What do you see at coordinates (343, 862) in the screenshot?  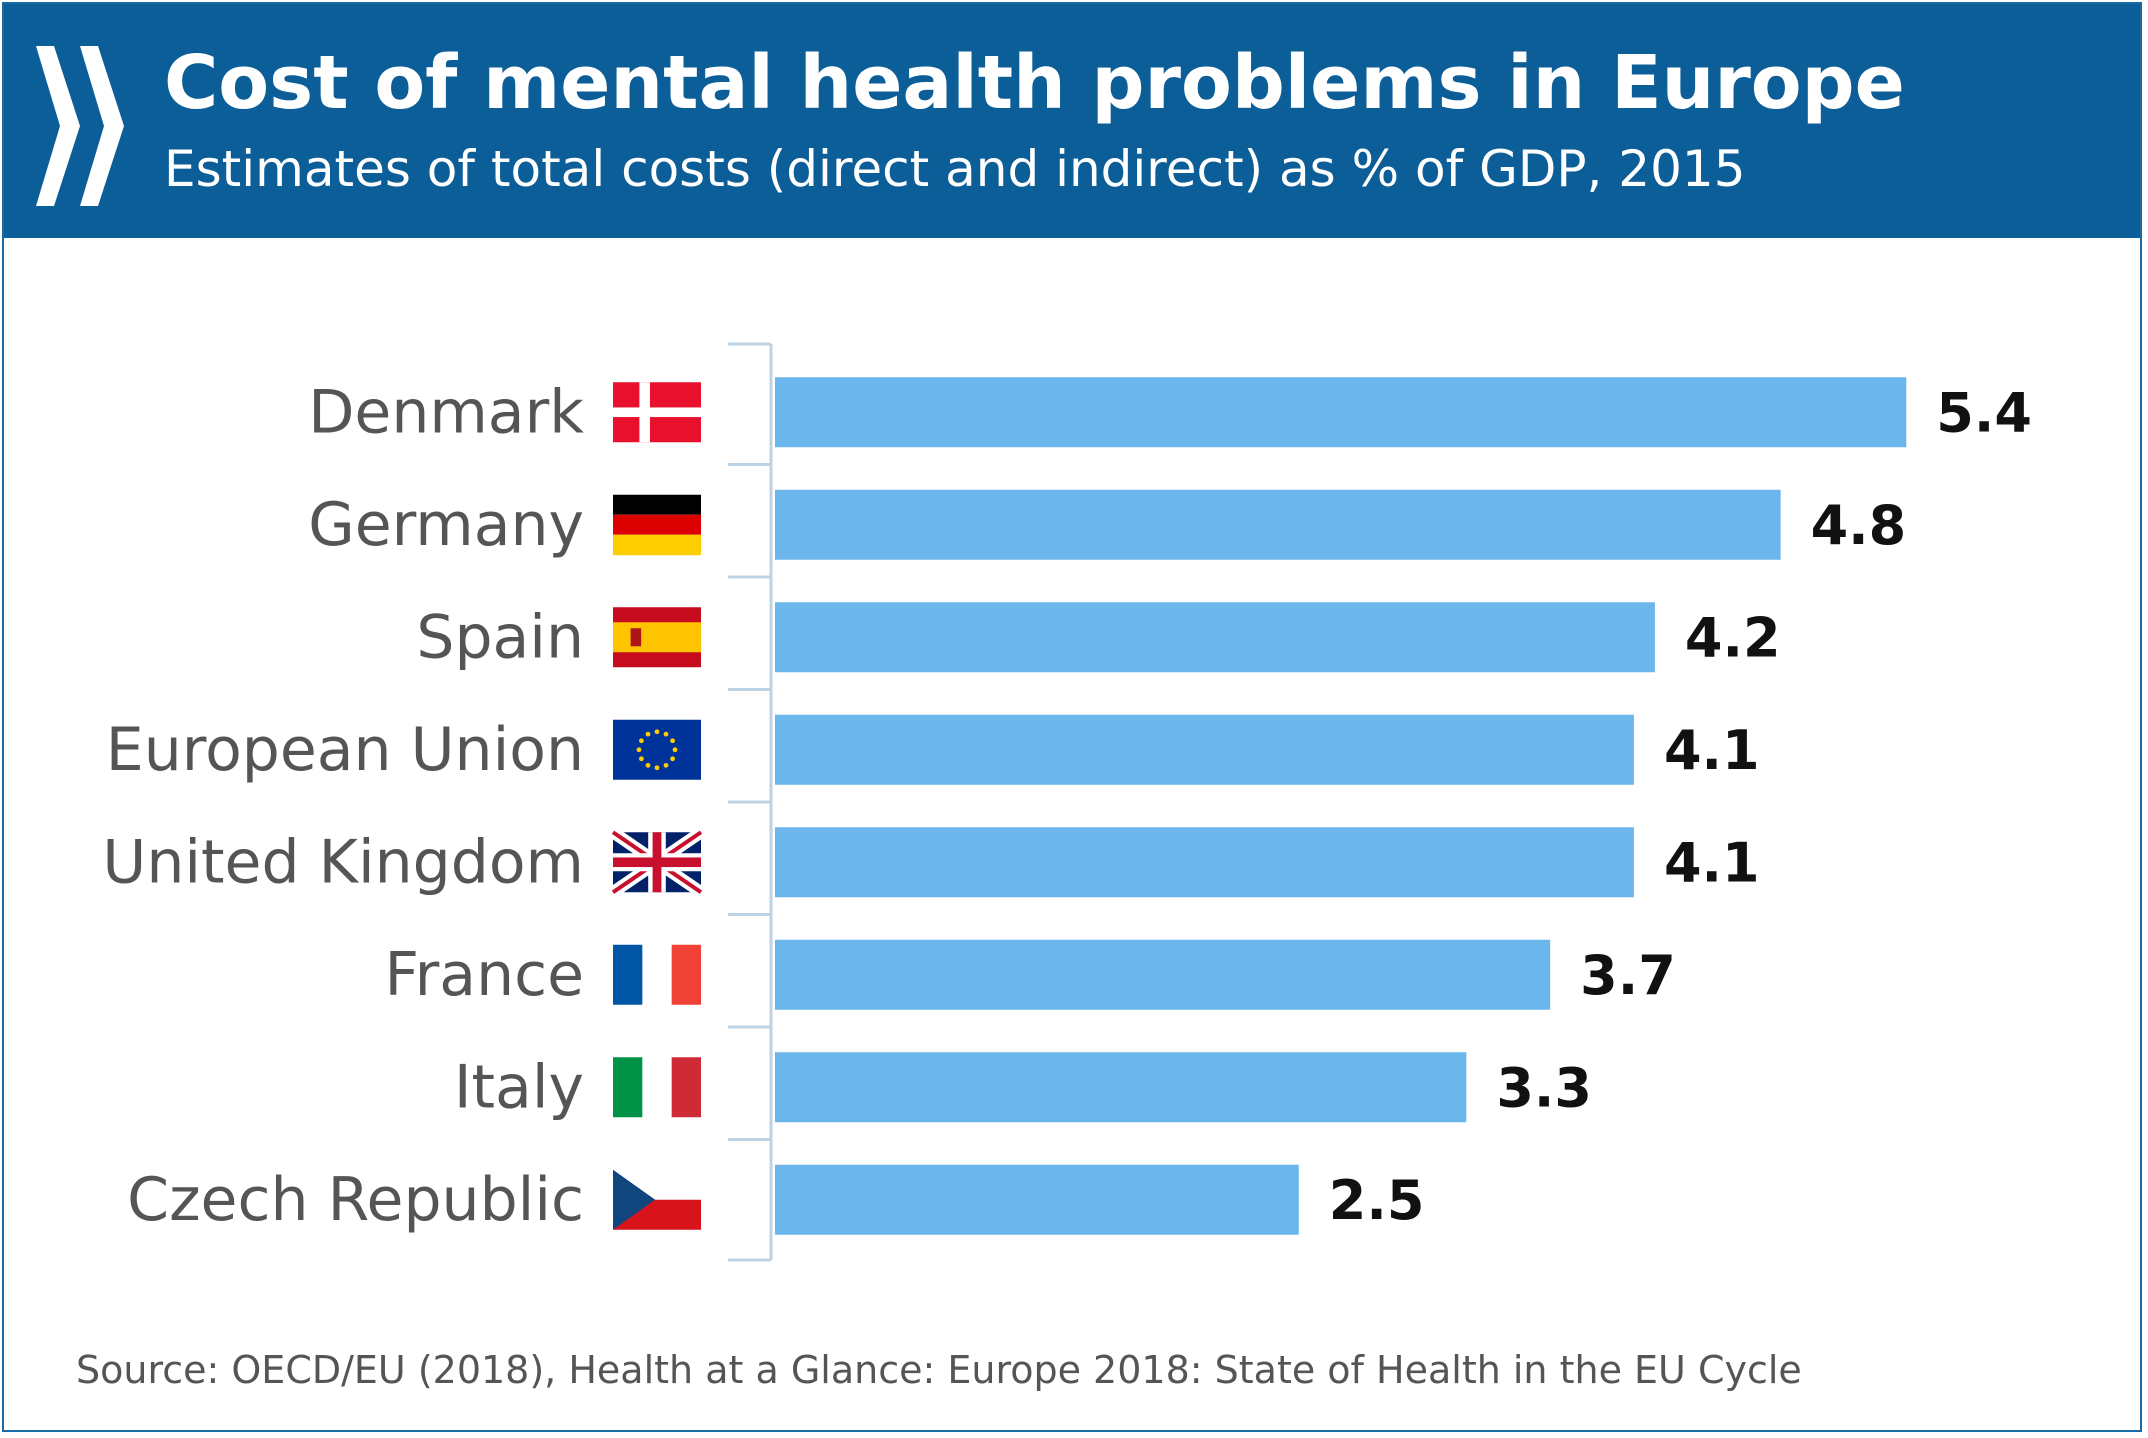 I see `category-label: United Kingdom` at bounding box center [343, 862].